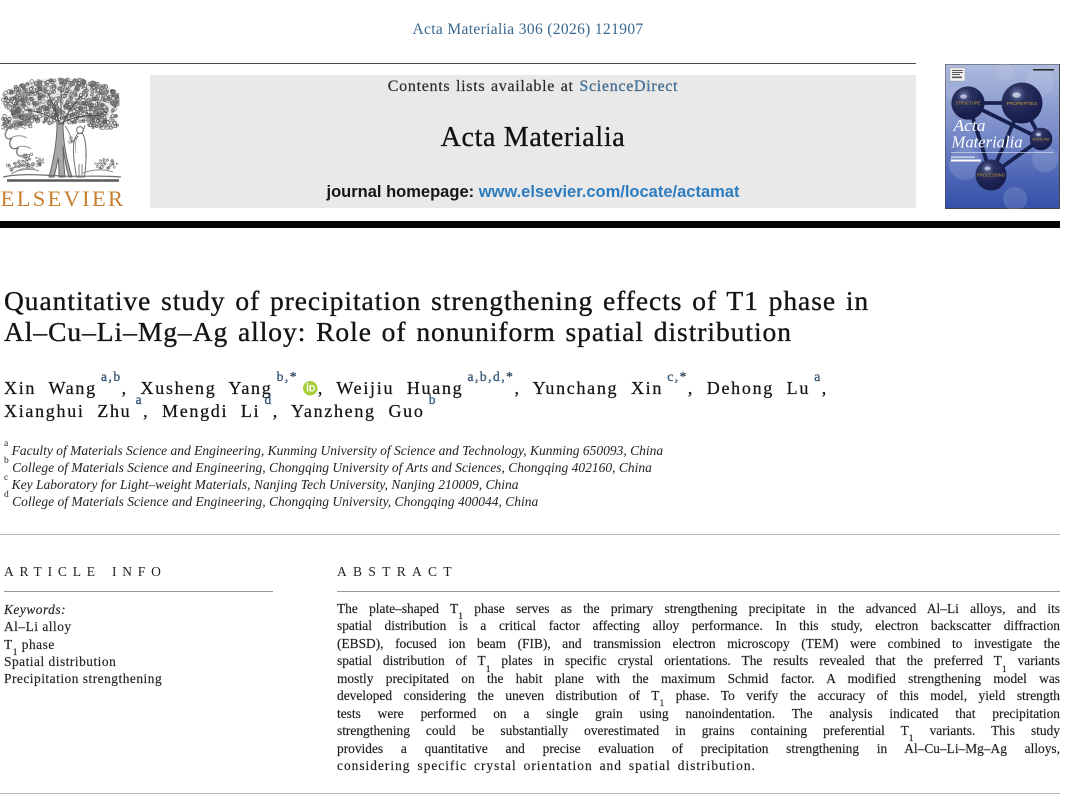 The width and height of the screenshot is (1066, 811). Describe the element at coordinates (1022, 104) in the screenshot. I see `svg-text: PROPERTIES` at that location.